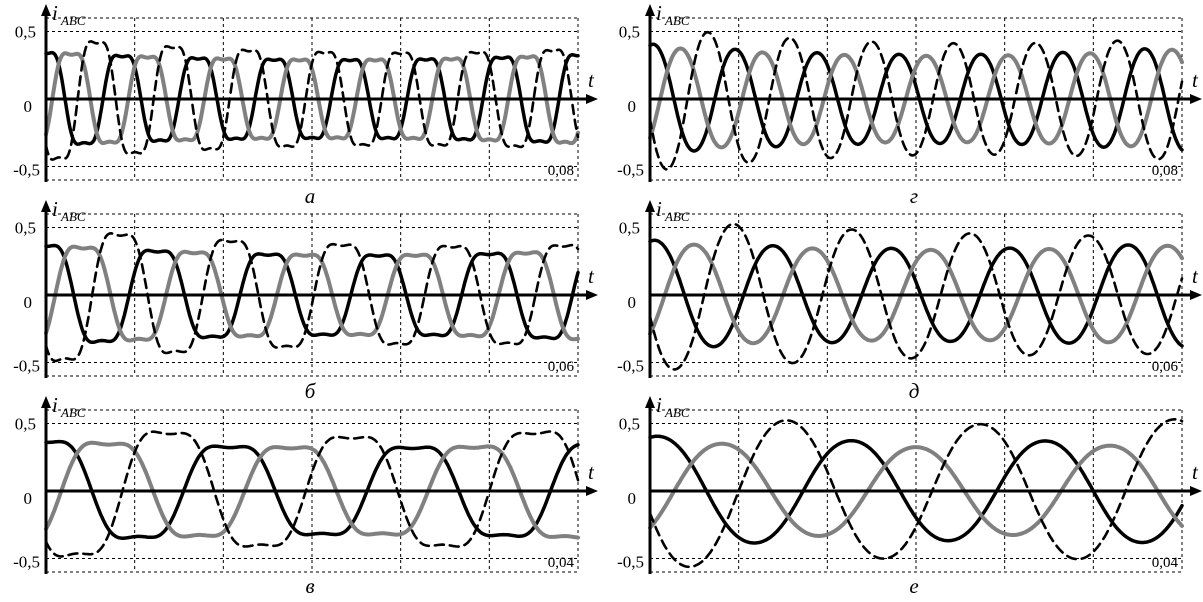 The image size is (1203, 602). I want to click on panel-caption: д, so click(914, 391).